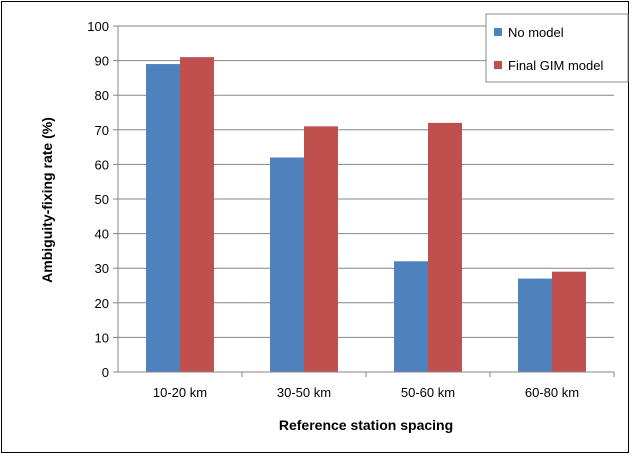  Describe the element at coordinates (98, 26) in the screenshot. I see `y-tick-label-100: 100` at that location.